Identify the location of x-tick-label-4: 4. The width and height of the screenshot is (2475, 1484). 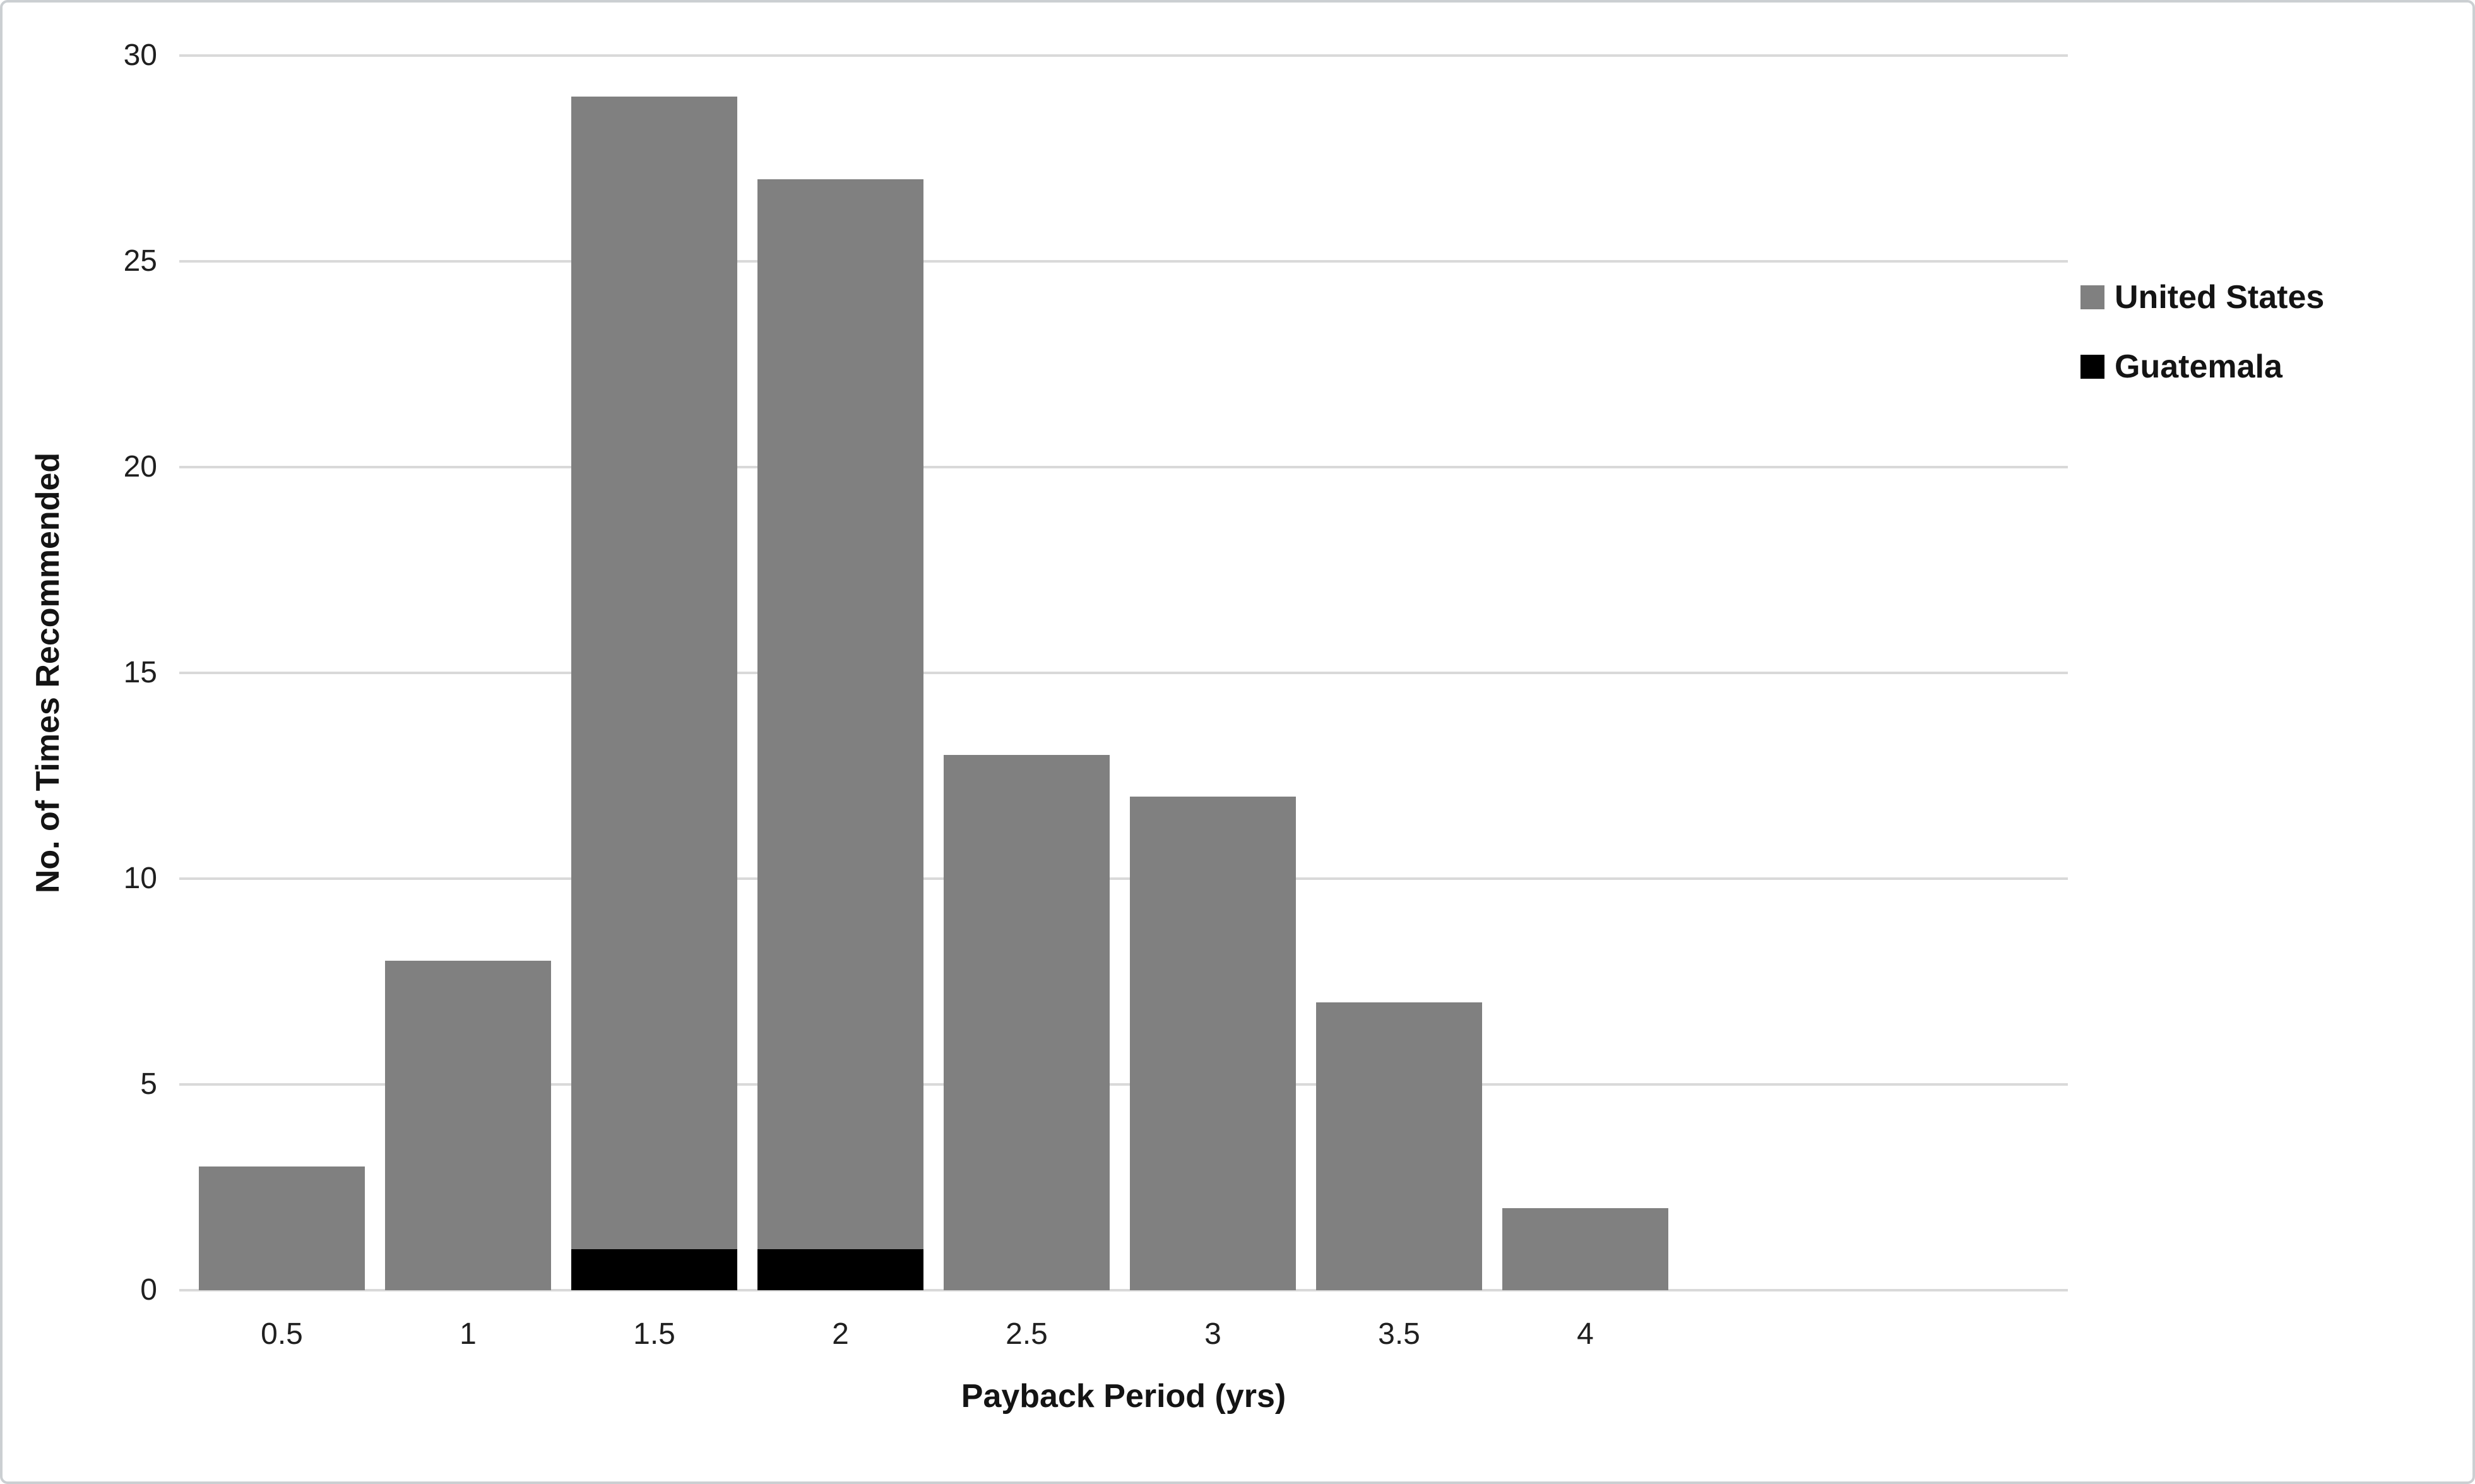
(1585, 1334).